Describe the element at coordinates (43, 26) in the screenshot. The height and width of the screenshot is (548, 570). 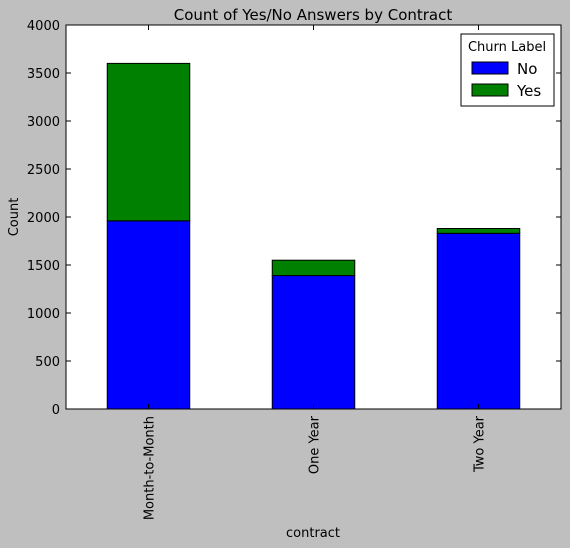
I see `y-tick-label: 4000` at that location.